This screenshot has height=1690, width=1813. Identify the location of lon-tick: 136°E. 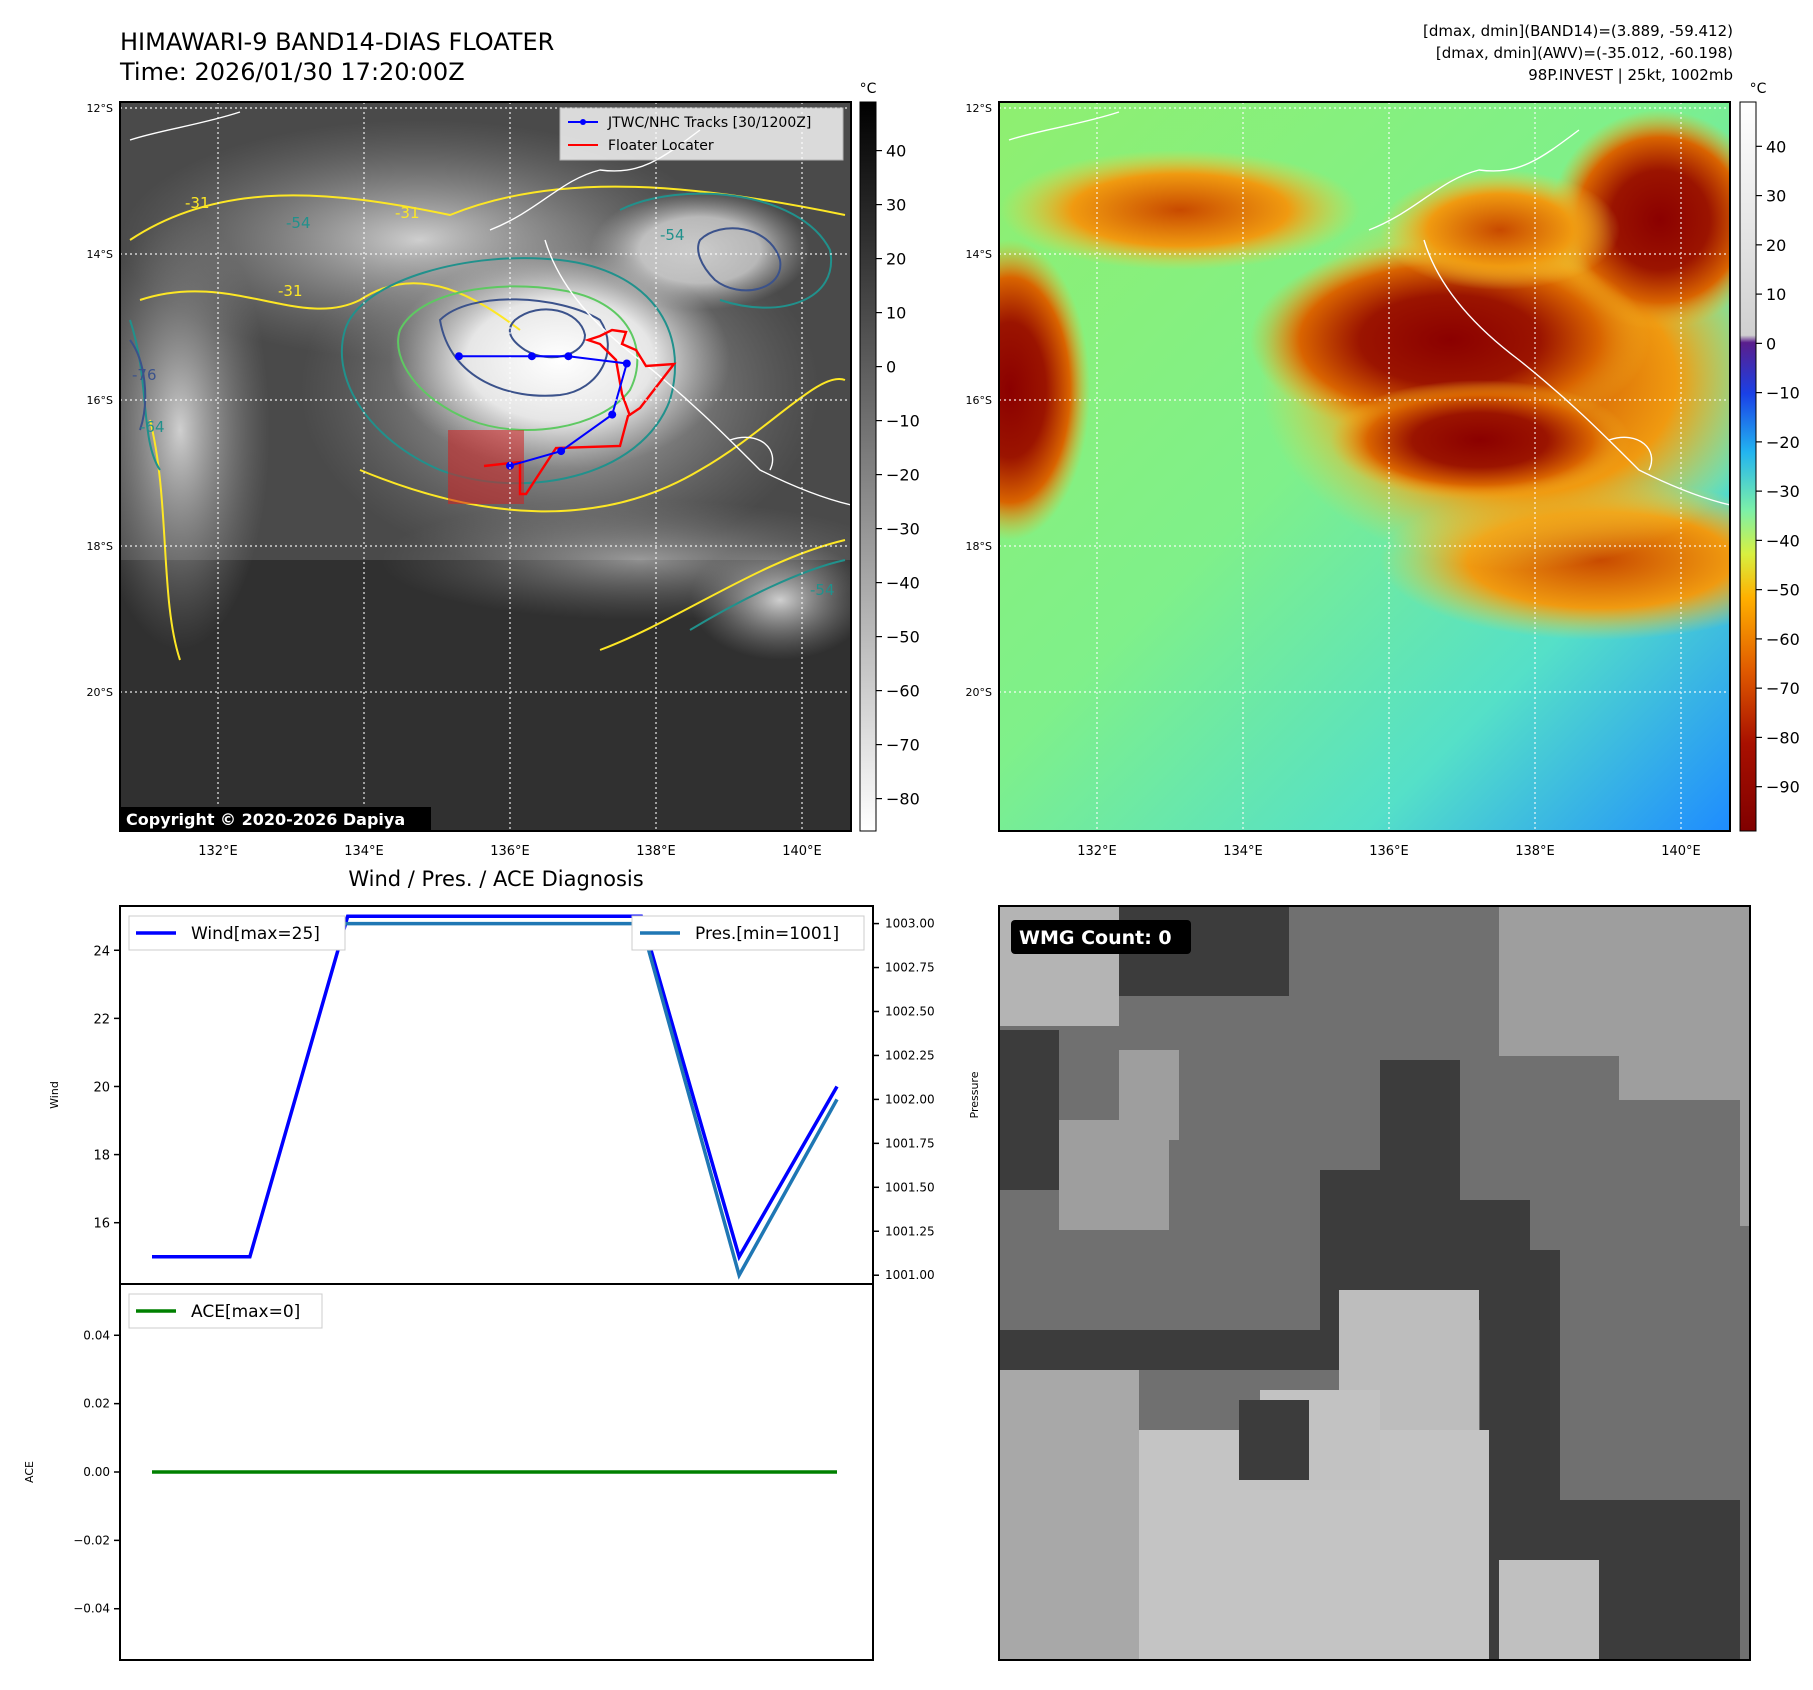
(1389, 851).